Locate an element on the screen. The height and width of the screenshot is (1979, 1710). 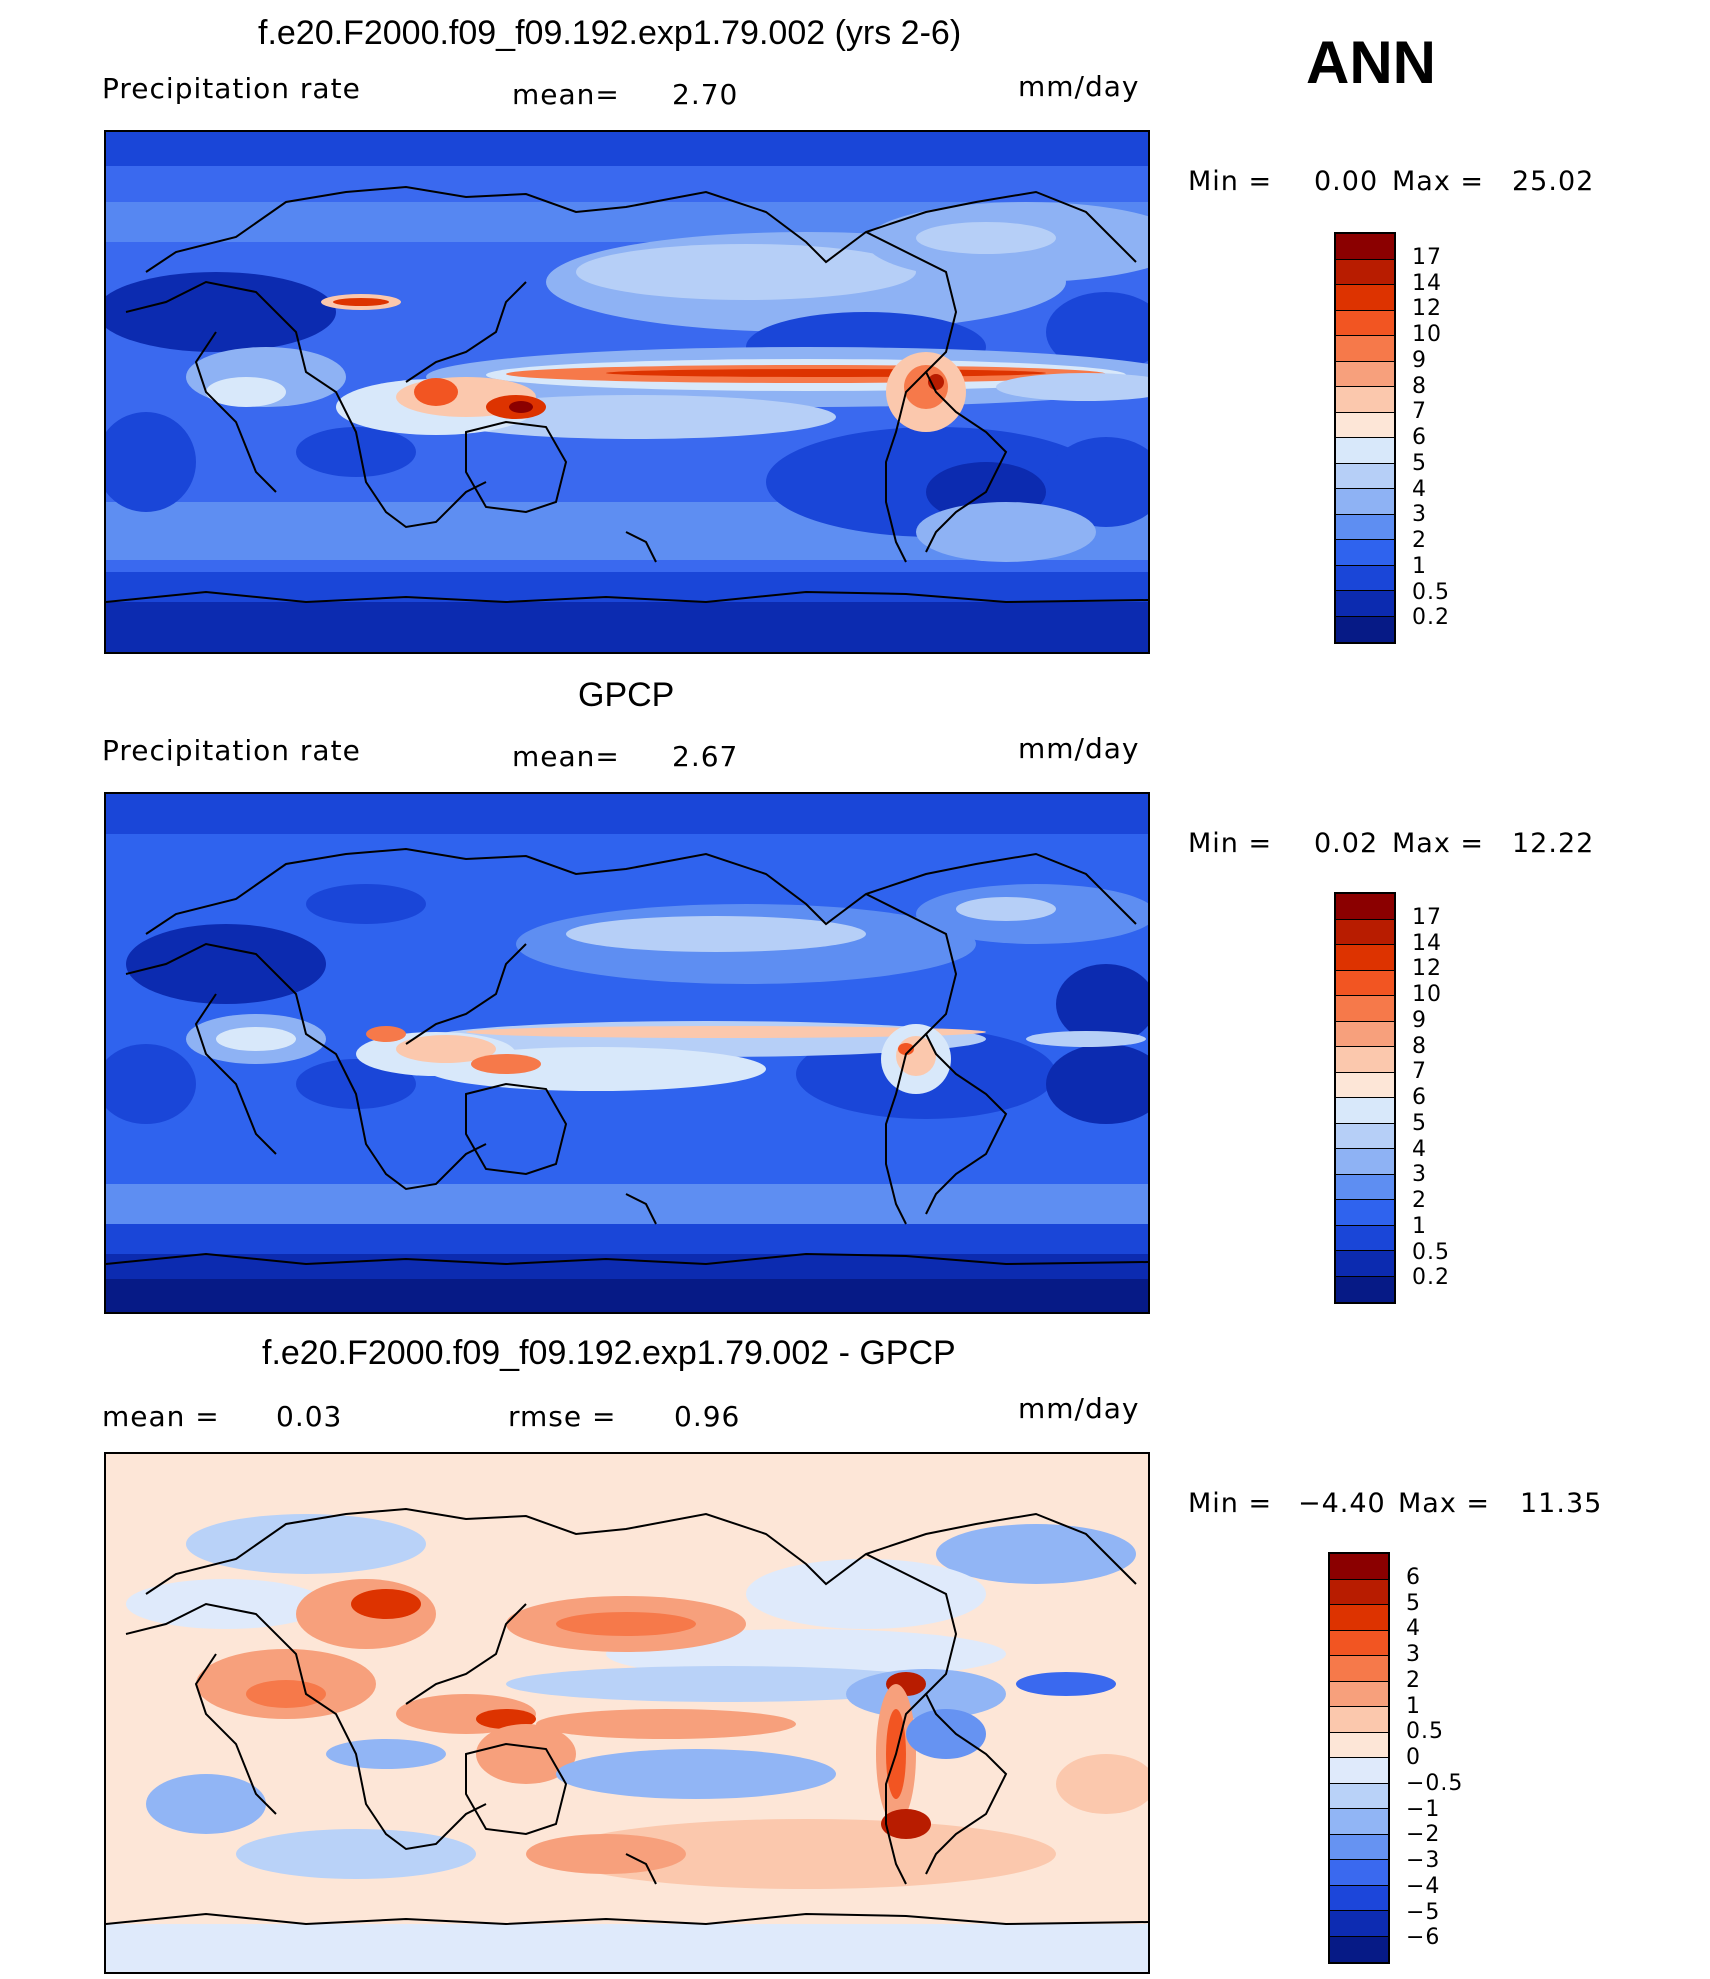
colorbar-tick-label: 0.2 is located at coordinates (1431, 618).